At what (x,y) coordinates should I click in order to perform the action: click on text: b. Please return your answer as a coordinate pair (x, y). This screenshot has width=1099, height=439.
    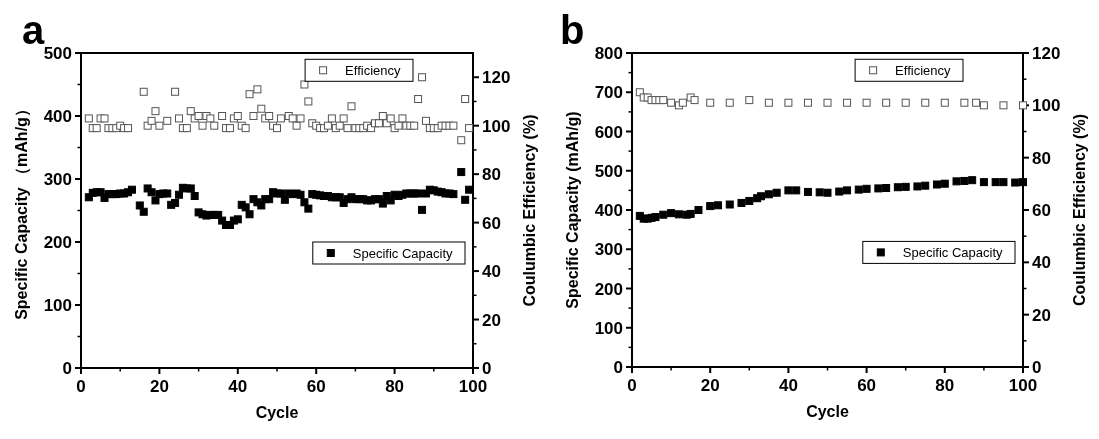
    Looking at the image, I should click on (572, 30).